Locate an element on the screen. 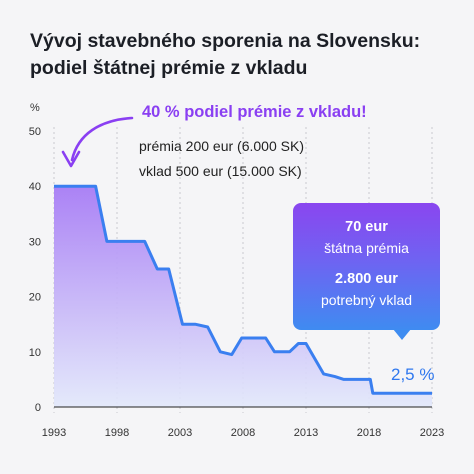 The width and height of the screenshot is (474, 474). info-box-amount-premium: 70 eur is located at coordinates (366, 227).